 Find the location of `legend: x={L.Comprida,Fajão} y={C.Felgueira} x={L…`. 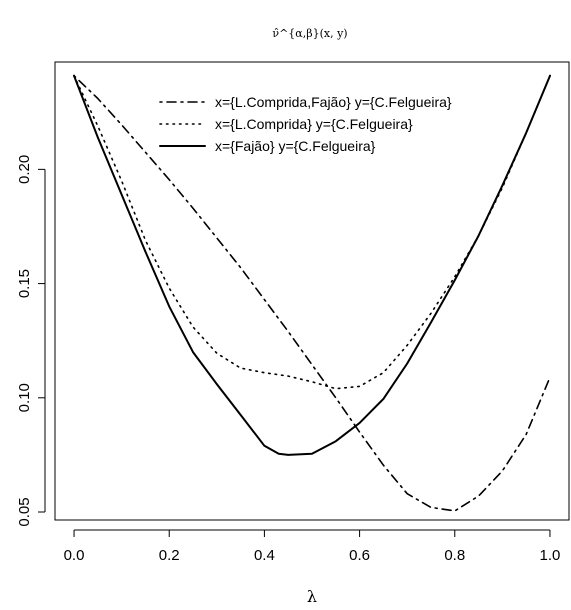

legend: x={L.Comprida,Fajão} y={C.Felgueira} x={L… is located at coordinates (305, 124).